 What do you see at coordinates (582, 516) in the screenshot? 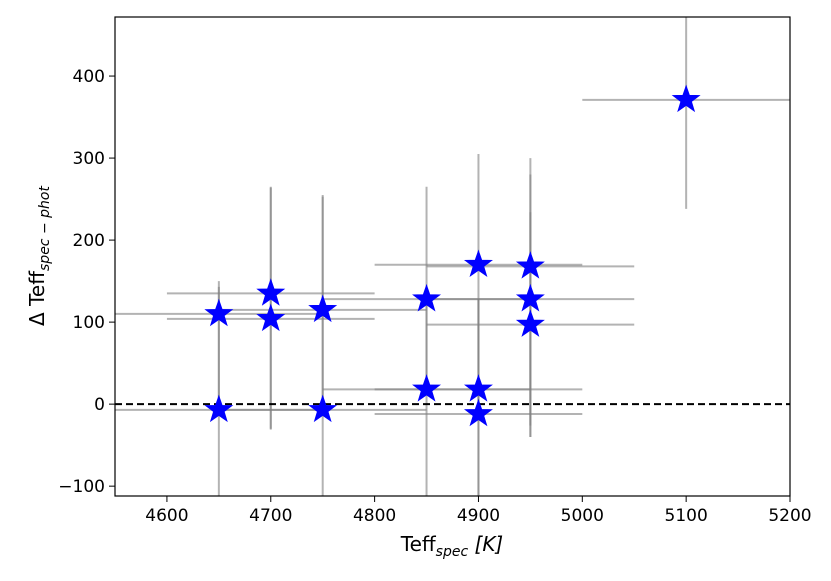
I see `x-tick-label: 5000` at bounding box center [582, 516].